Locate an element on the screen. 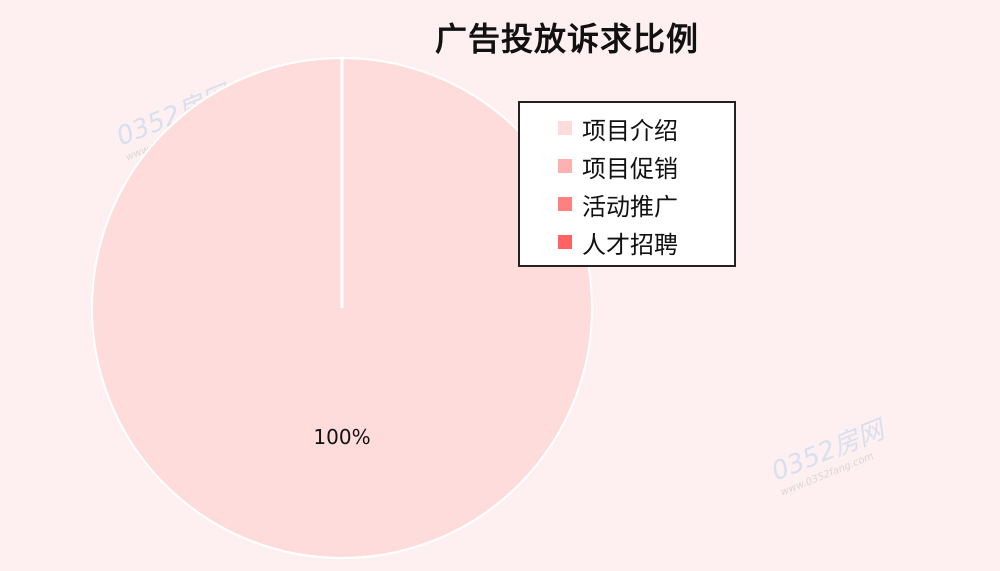 The image size is (1000, 571). legend-label: 项目介绍 is located at coordinates (630, 130).